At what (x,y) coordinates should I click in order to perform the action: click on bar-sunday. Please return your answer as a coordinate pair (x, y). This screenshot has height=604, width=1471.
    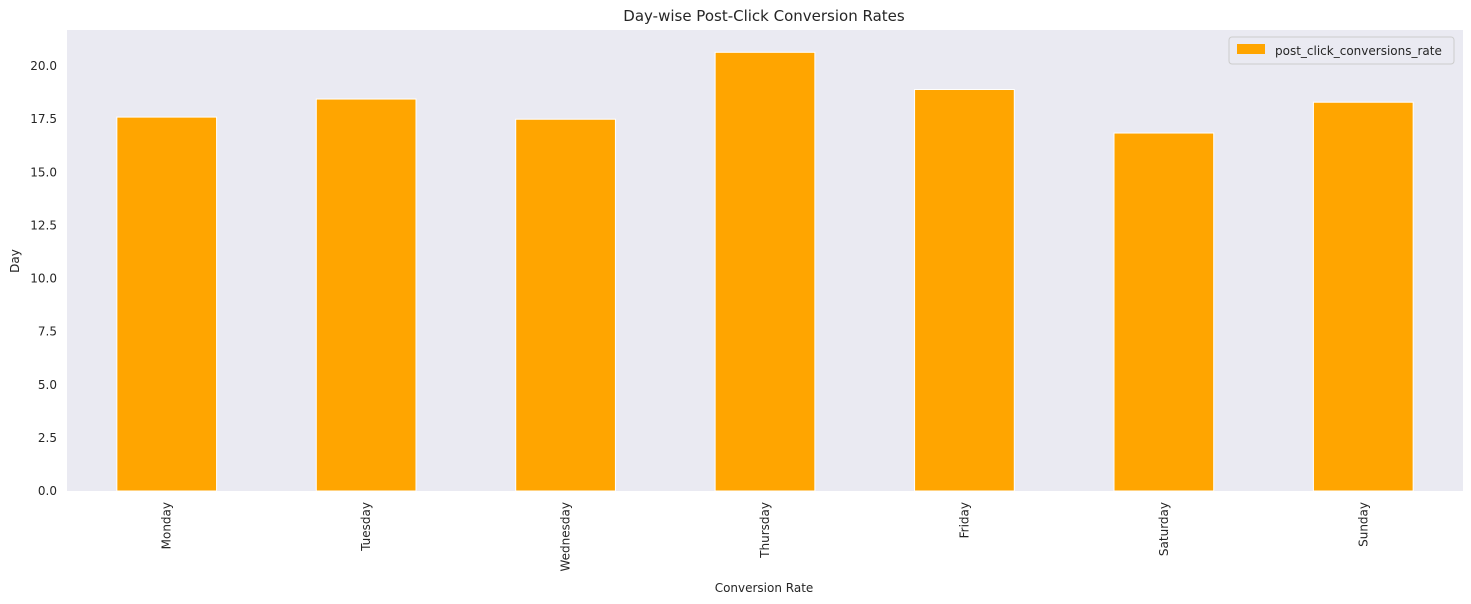
    Looking at the image, I should click on (1363, 296).